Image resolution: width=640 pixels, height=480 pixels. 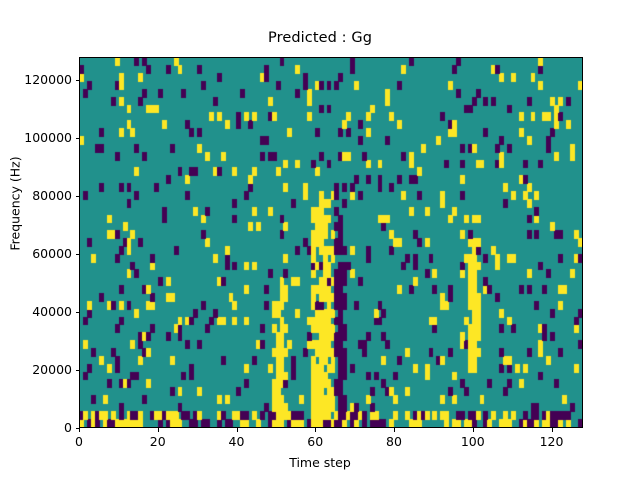 I want to click on y-tick-label: 0, so click(x=68, y=427).